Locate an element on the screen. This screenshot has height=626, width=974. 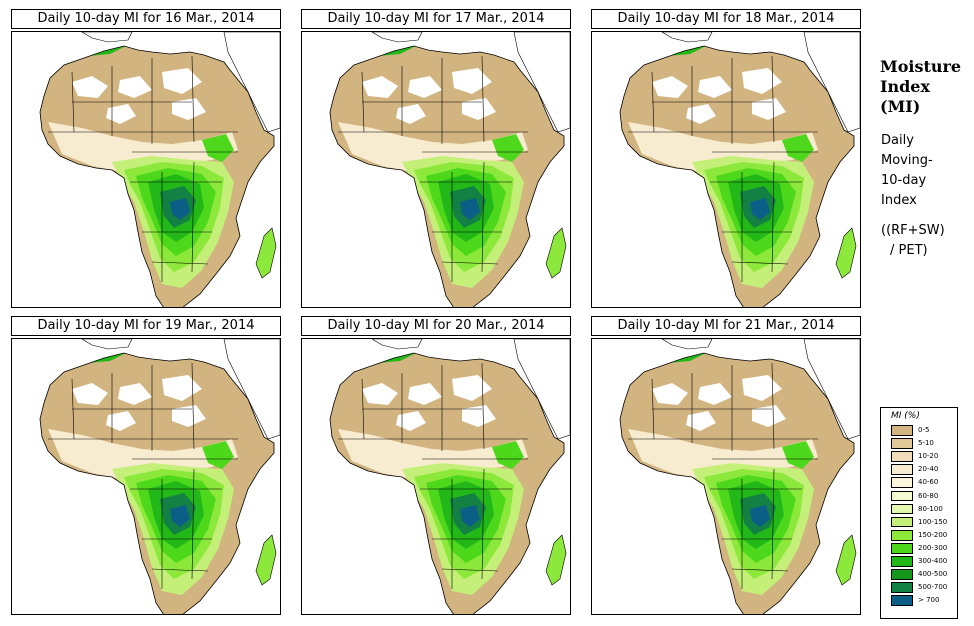
legend-label: 20-40 is located at coordinates (928, 469).